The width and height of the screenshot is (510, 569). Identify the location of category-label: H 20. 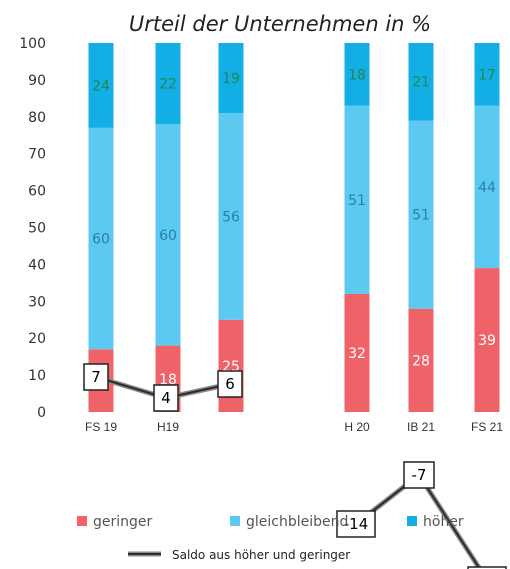
(357, 427).